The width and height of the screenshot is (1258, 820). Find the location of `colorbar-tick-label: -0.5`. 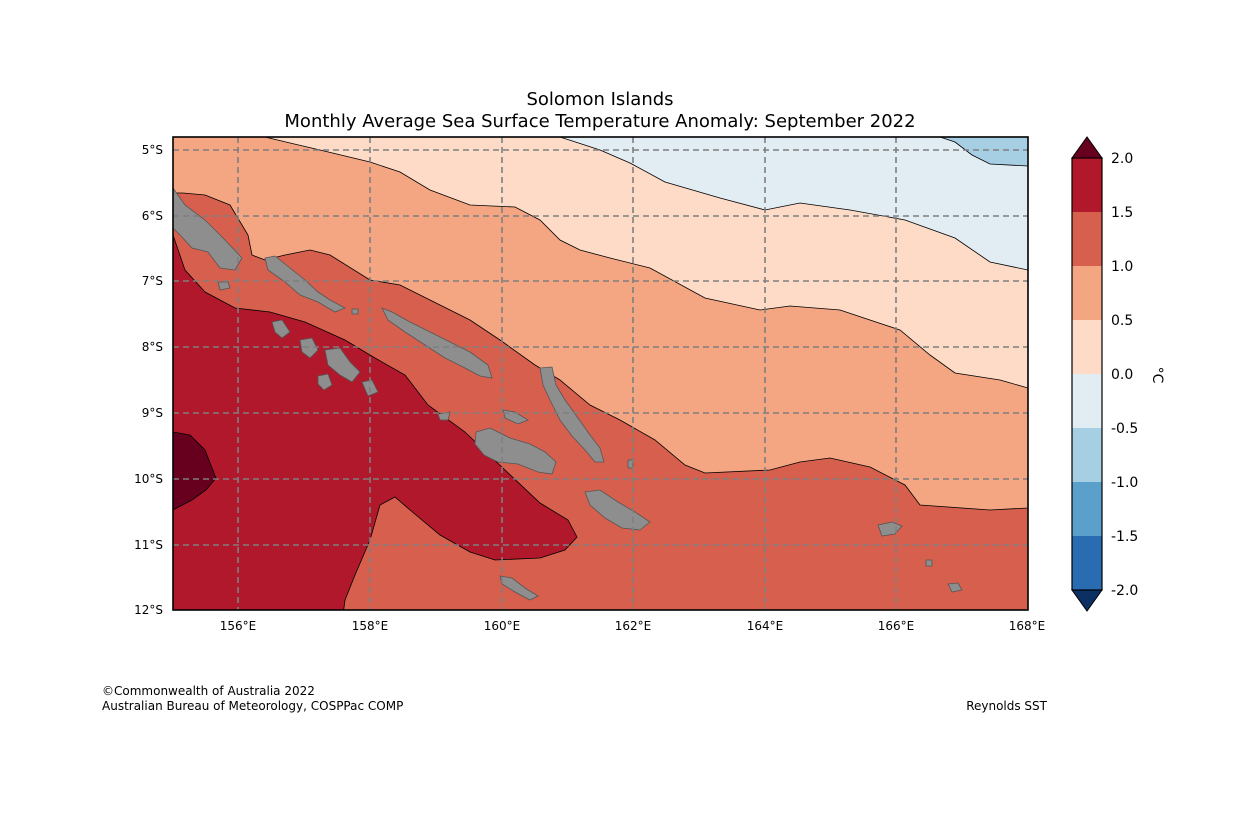

colorbar-tick-label: -0.5 is located at coordinates (1124, 429).